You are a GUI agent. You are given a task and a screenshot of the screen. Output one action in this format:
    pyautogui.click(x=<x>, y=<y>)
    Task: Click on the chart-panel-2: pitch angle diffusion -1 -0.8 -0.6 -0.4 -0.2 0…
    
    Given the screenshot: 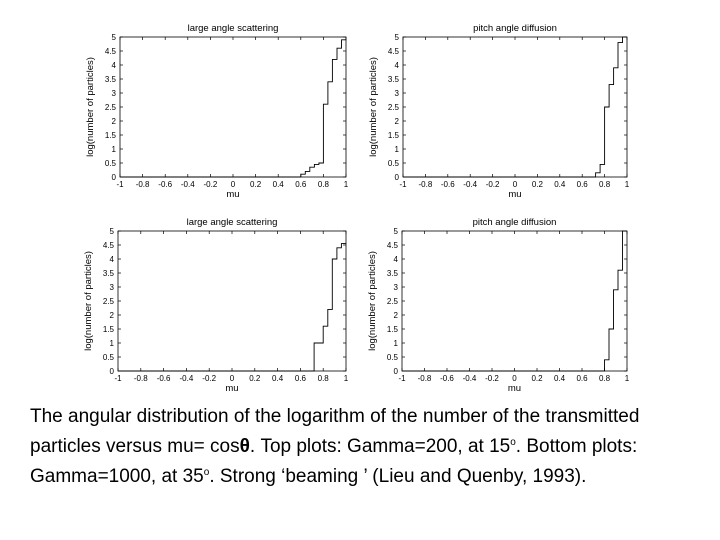 What is the action you would take?
    pyautogui.click(x=499, y=111)
    